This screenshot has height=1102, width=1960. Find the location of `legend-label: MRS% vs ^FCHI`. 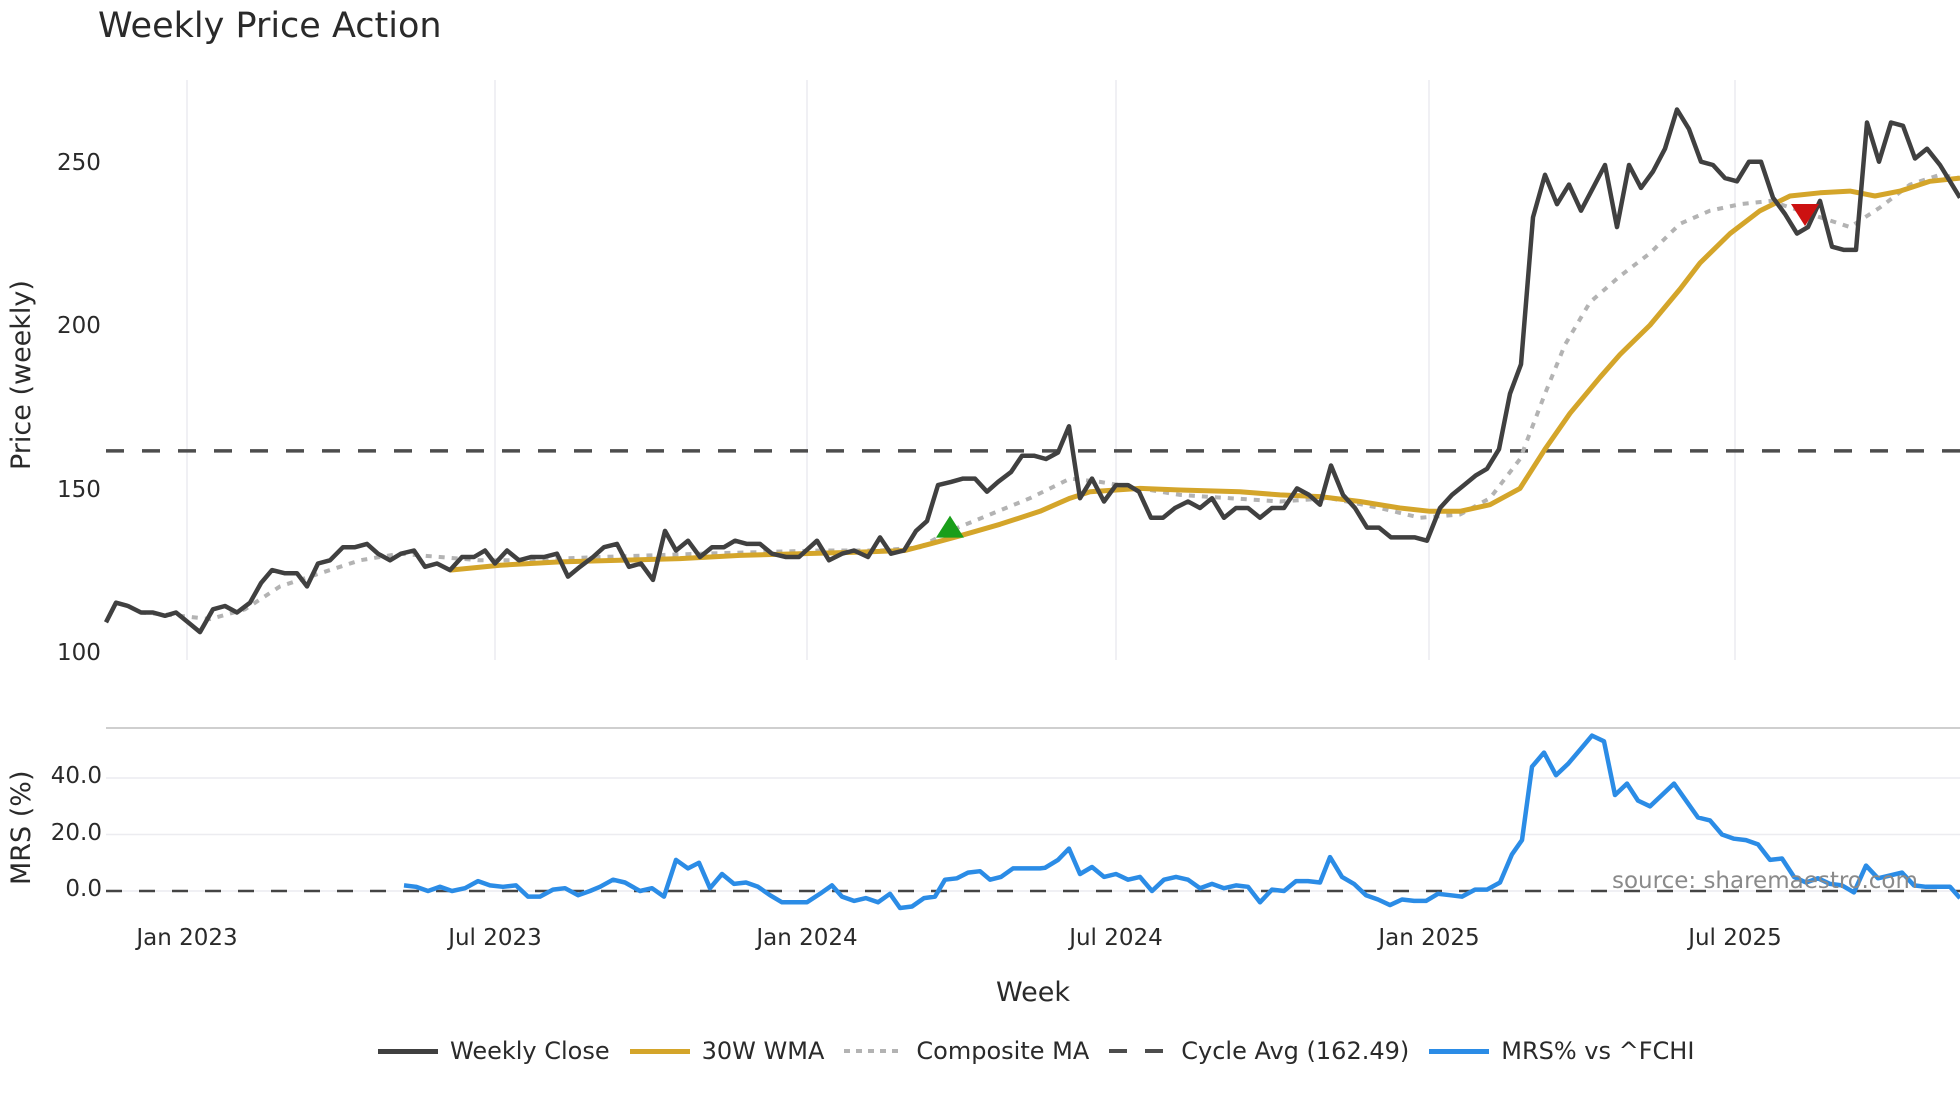

legend-label: MRS% vs ^FCHI is located at coordinates (1598, 1051).